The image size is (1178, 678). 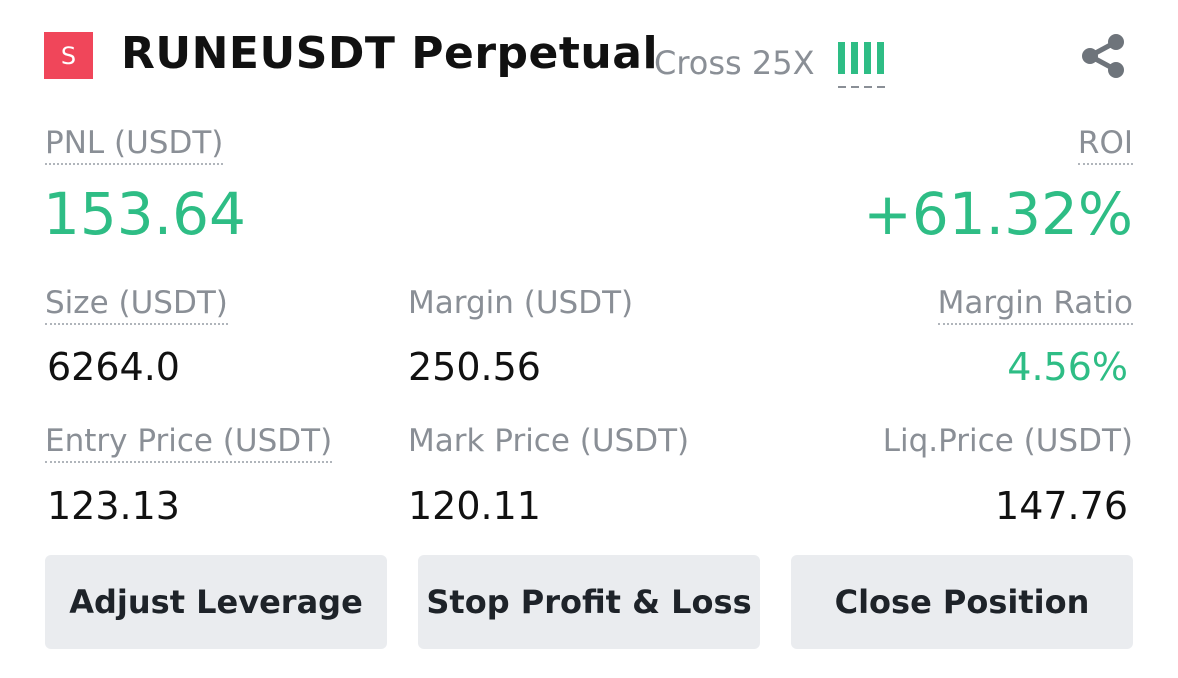 I want to click on margin-value: 250.56, so click(x=474, y=367).